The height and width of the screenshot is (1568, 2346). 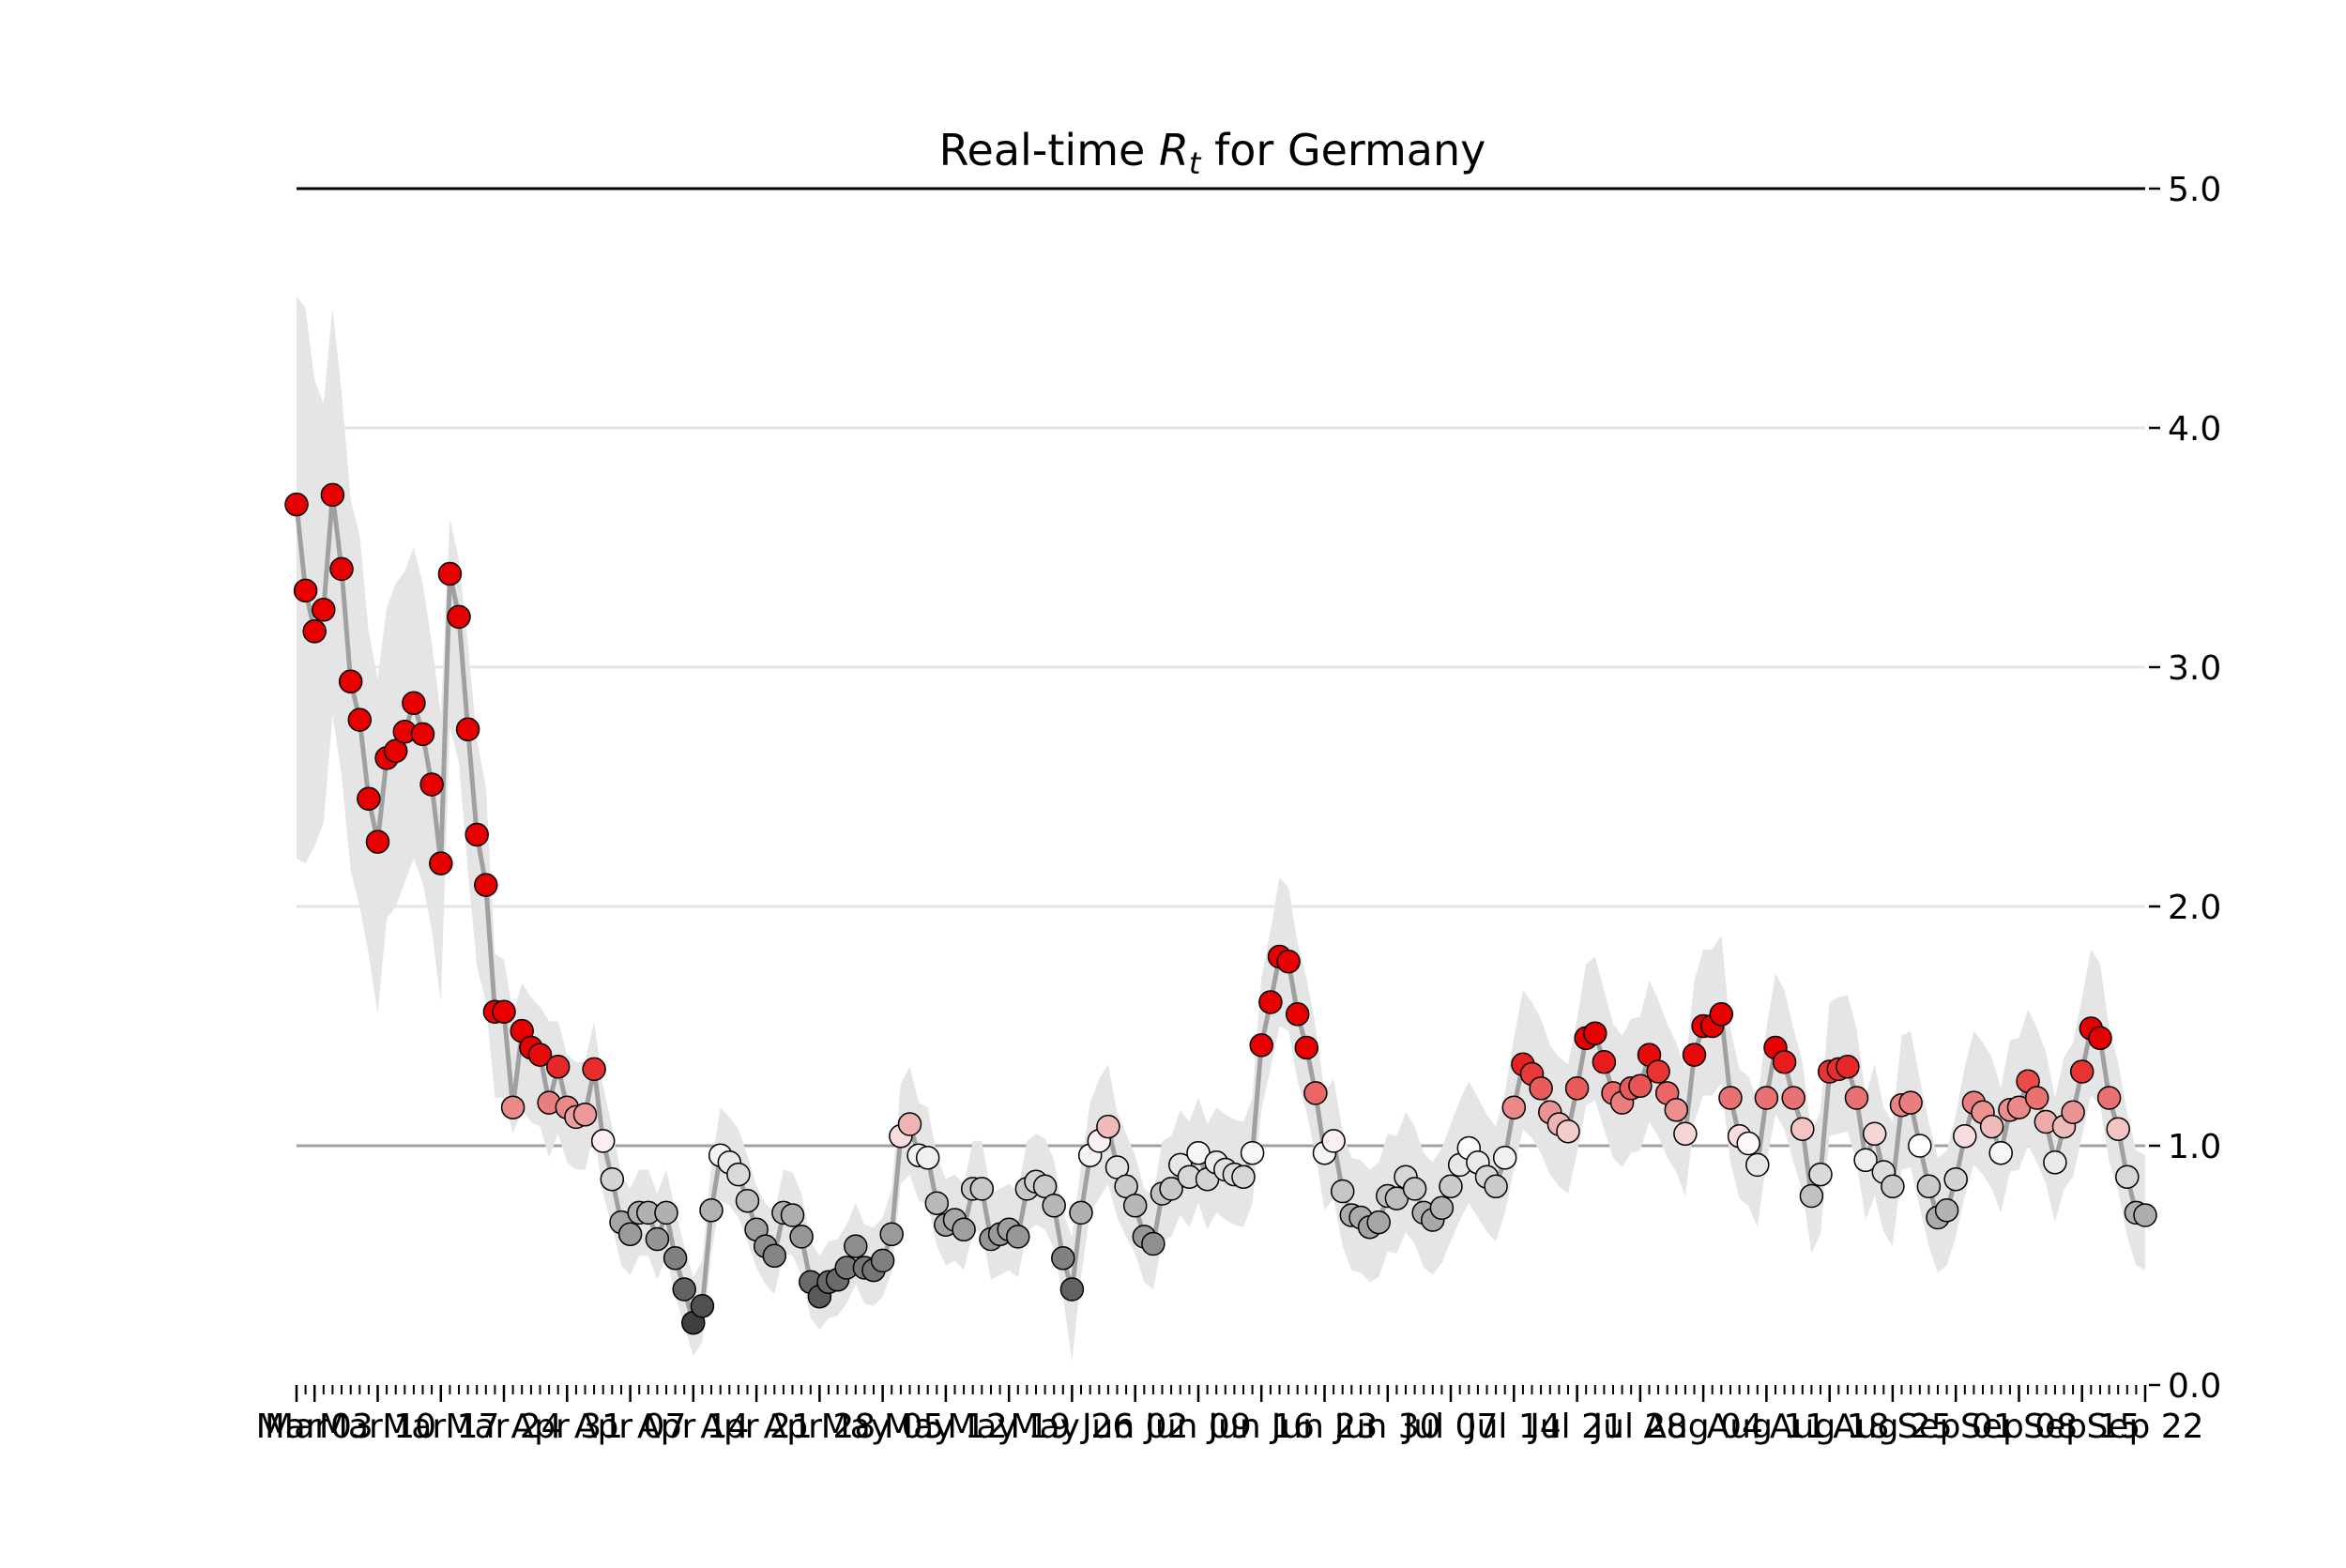 I want to click on x-tick-label: Sep 08, so click(x=2019, y=1427).